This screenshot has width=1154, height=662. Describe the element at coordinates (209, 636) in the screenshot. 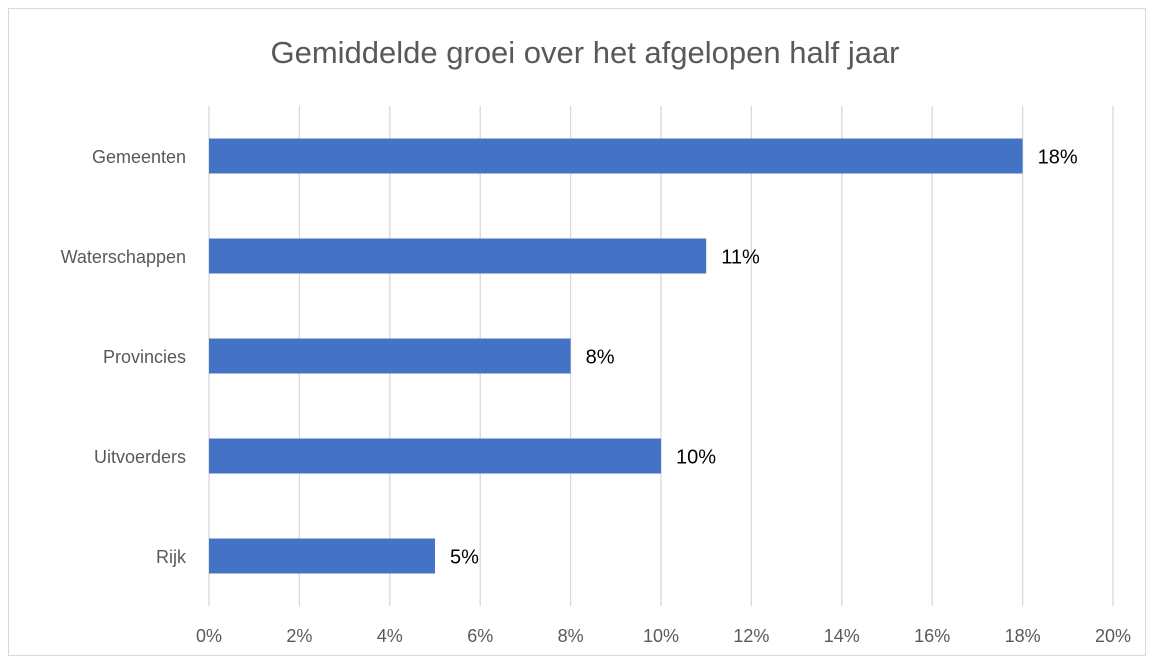

I see `x-tick-label: 0%` at that location.